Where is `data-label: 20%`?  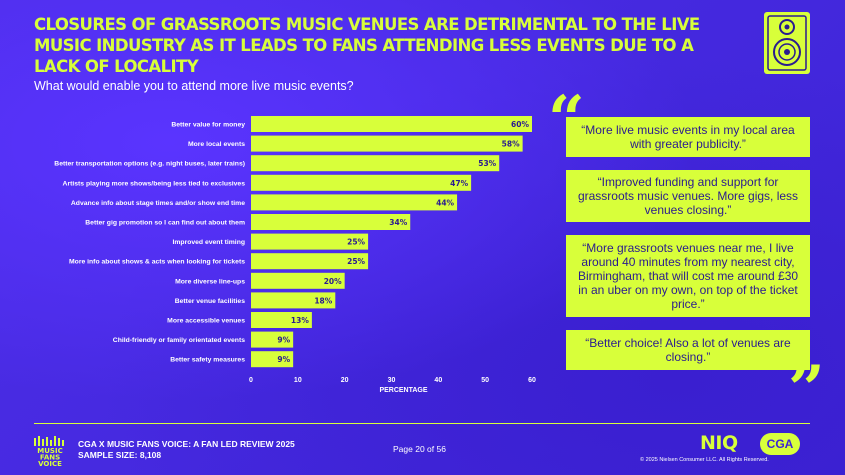
data-label: 20% is located at coordinates (333, 281).